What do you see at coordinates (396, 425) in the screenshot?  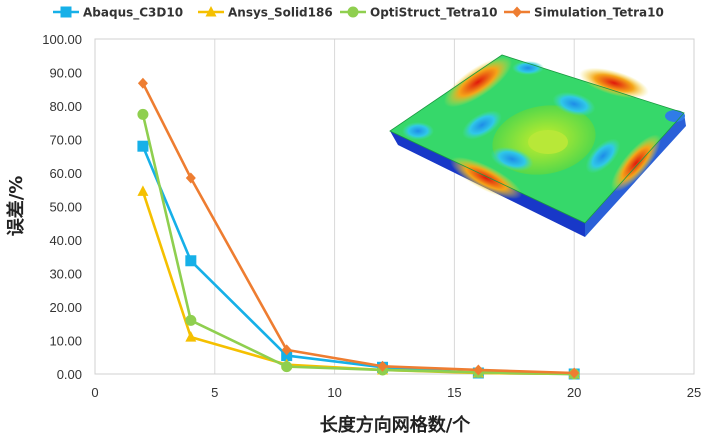 I see `x-axis-title: 长度方向网格数/个` at bounding box center [396, 425].